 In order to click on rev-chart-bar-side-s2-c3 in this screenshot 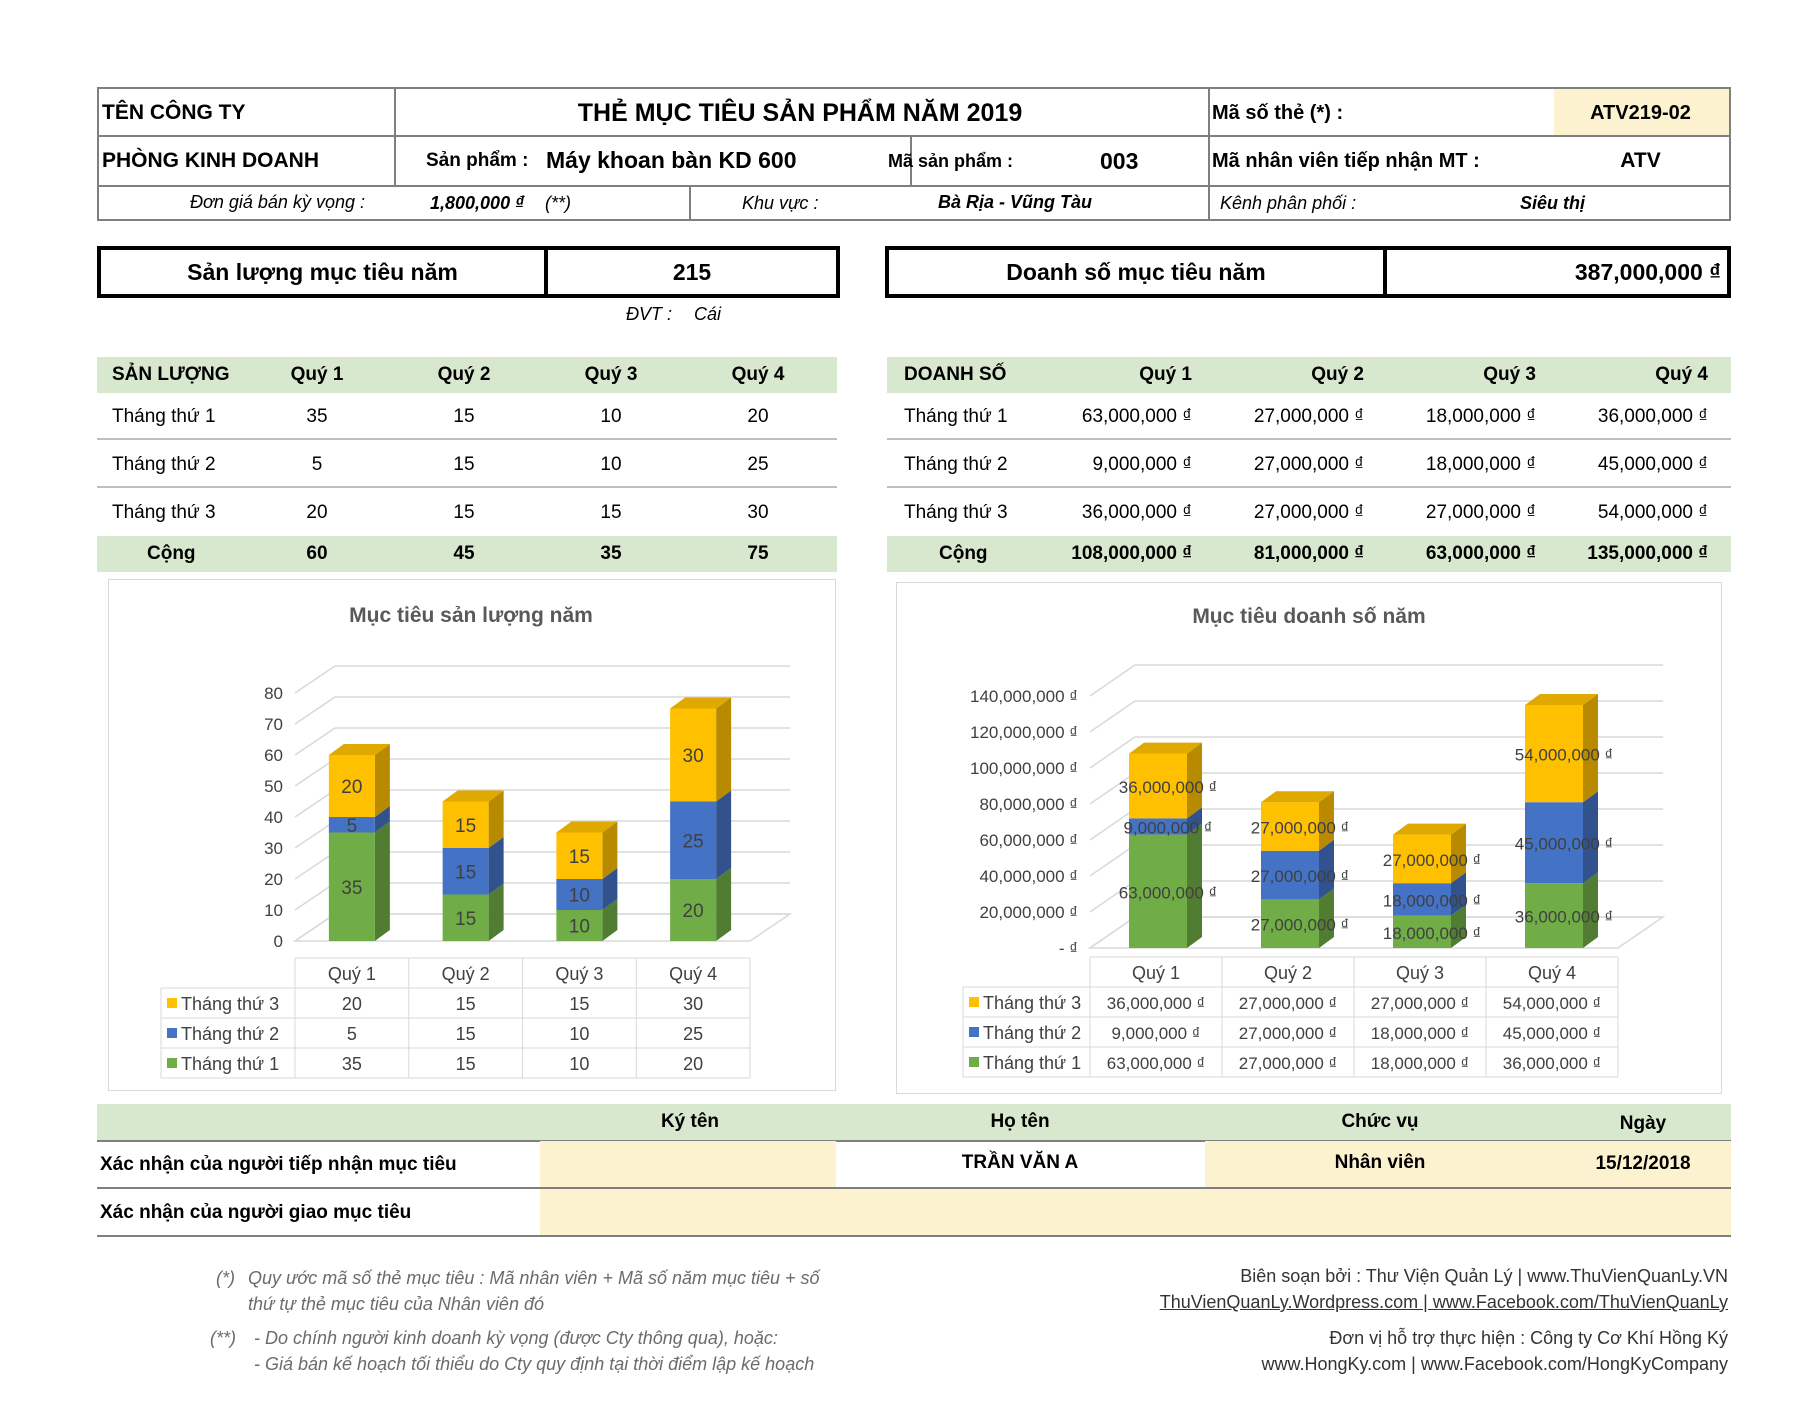, I will do `click(1590, 748)`.